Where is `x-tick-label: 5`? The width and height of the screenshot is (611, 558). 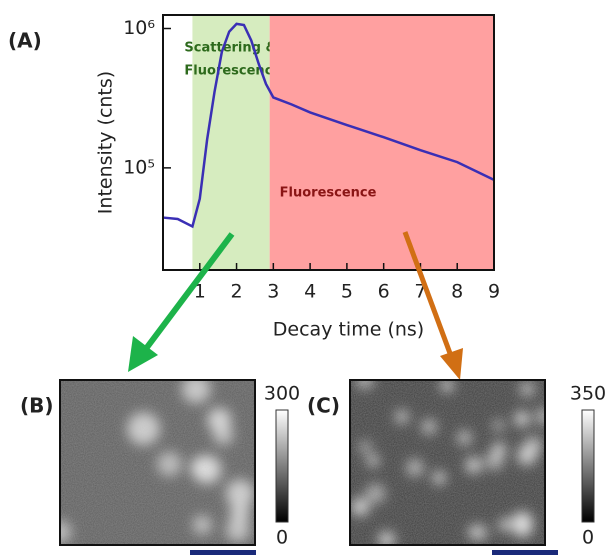
x-tick-label: 5 is located at coordinates (347, 292).